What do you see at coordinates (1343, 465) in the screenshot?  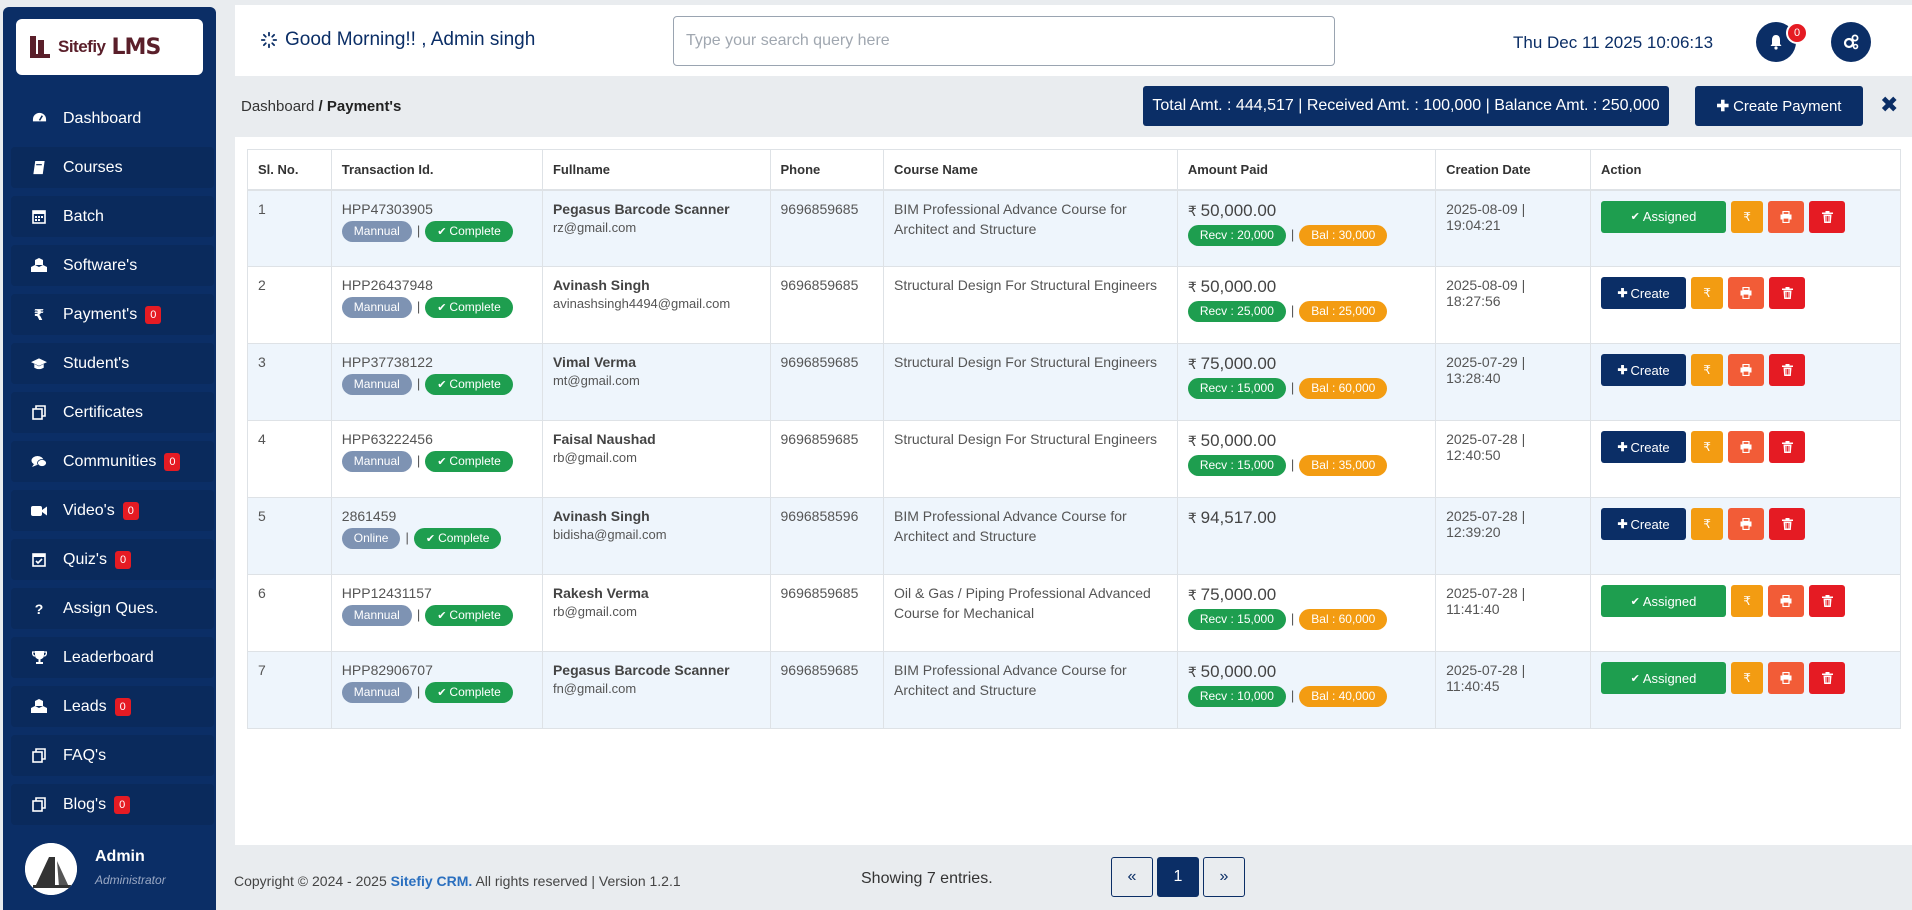 I see `balance-badge: Bal : 35,000` at bounding box center [1343, 465].